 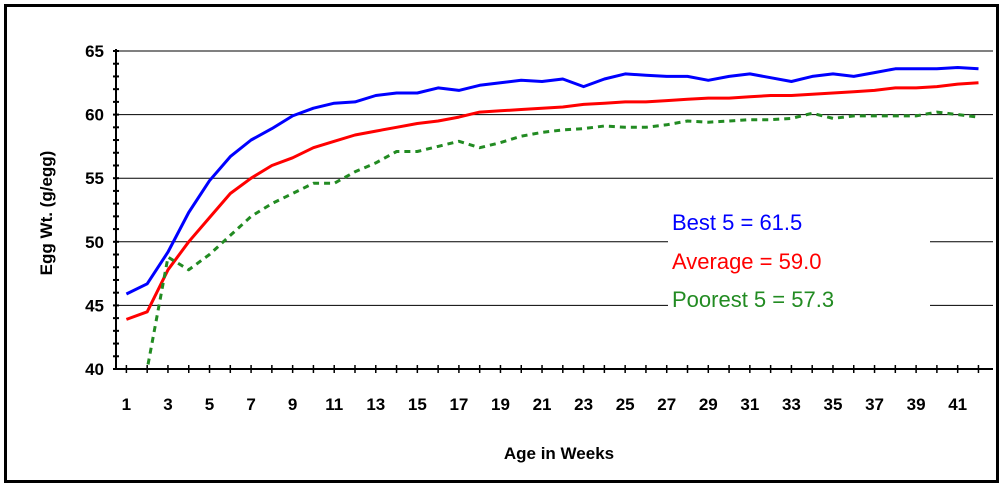 I want to click on y-tick-label-45: 45, so click(x=94, y=305).